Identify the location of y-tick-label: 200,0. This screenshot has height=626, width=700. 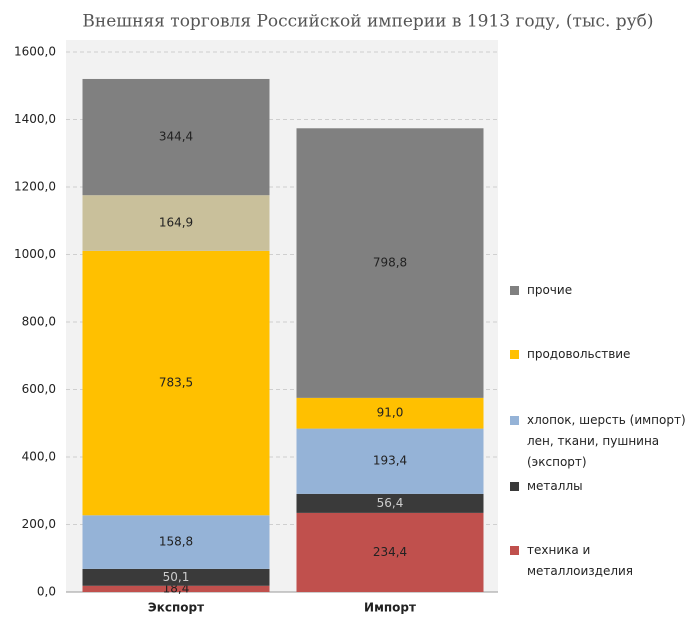
(39, 524).